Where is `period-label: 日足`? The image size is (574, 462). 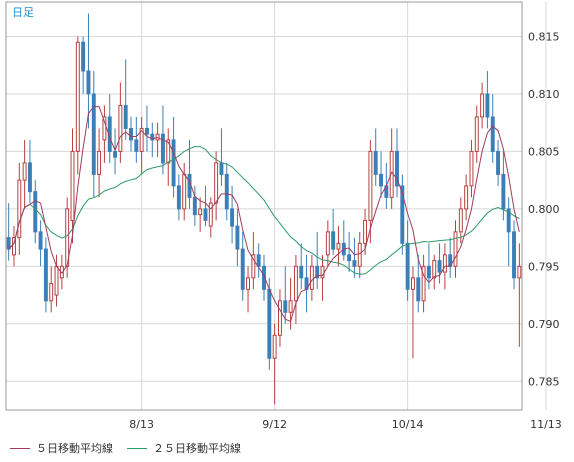
period-label: 日足 is located at coordinates (23, 12).